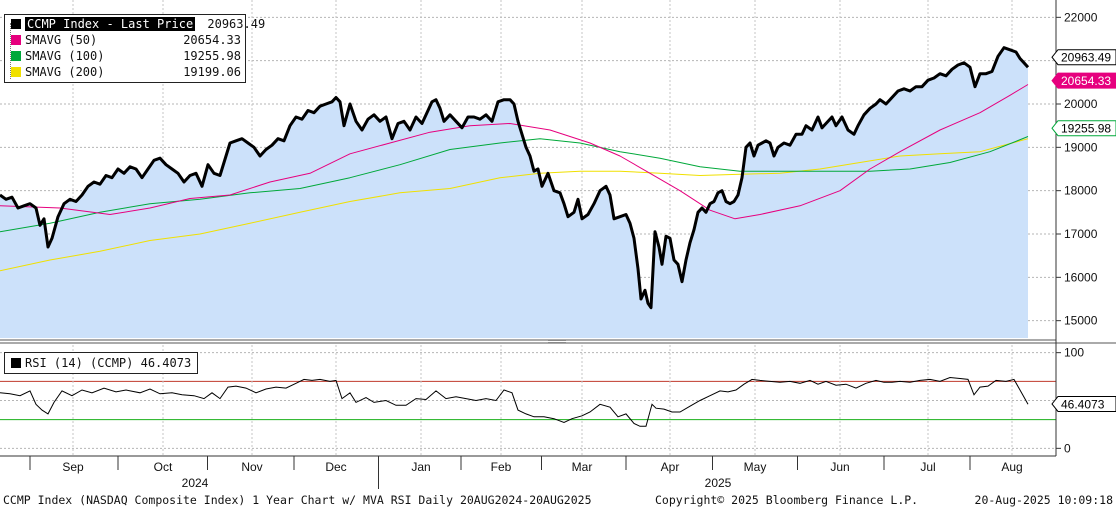  I want to click on tag-smavg-50: 20654.33, so click(1086, 81).